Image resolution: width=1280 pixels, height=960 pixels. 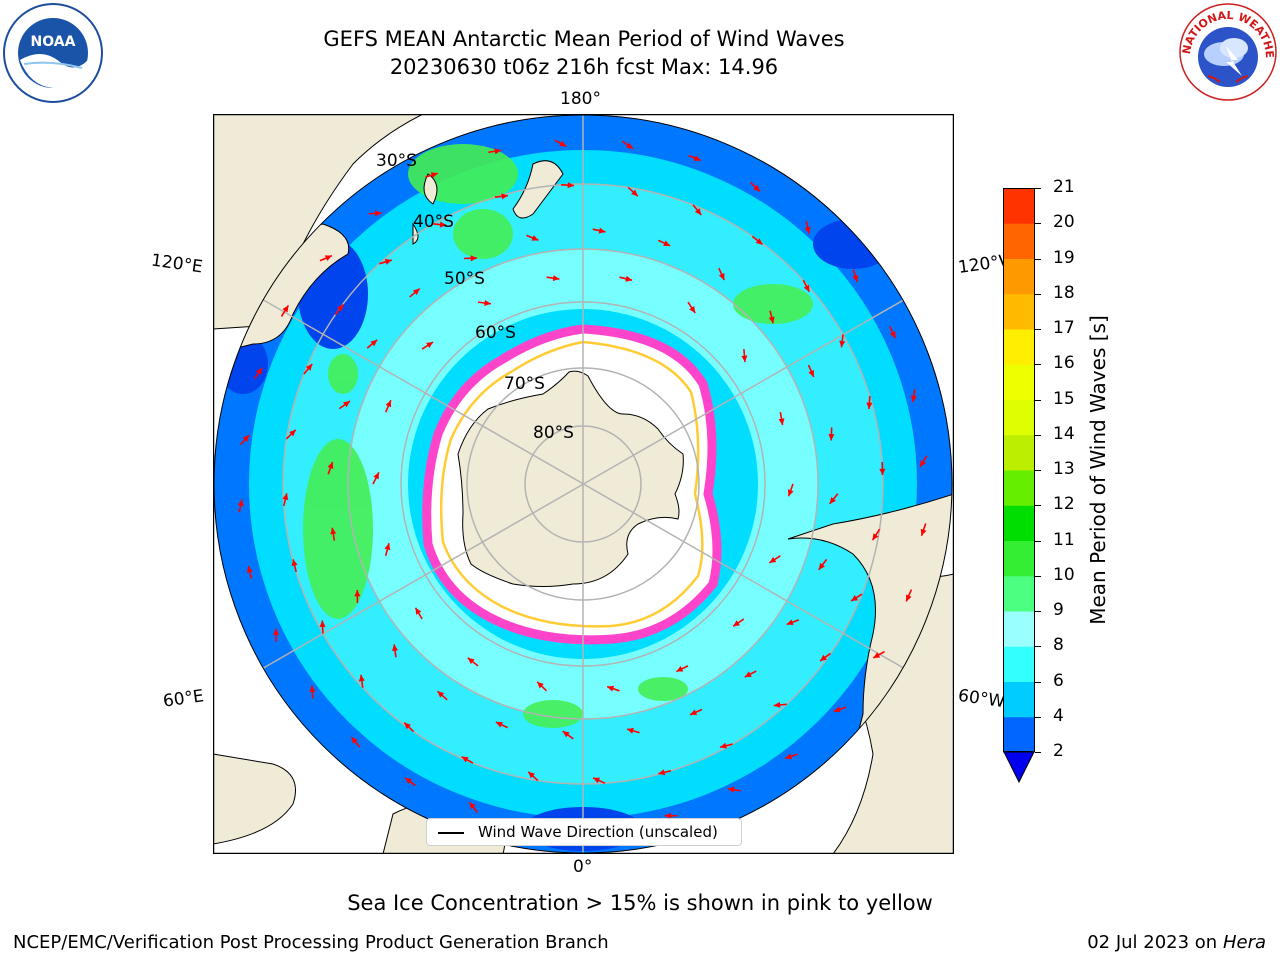 I want to click on lon-label-0: 0°, so click(x=583, y=867).